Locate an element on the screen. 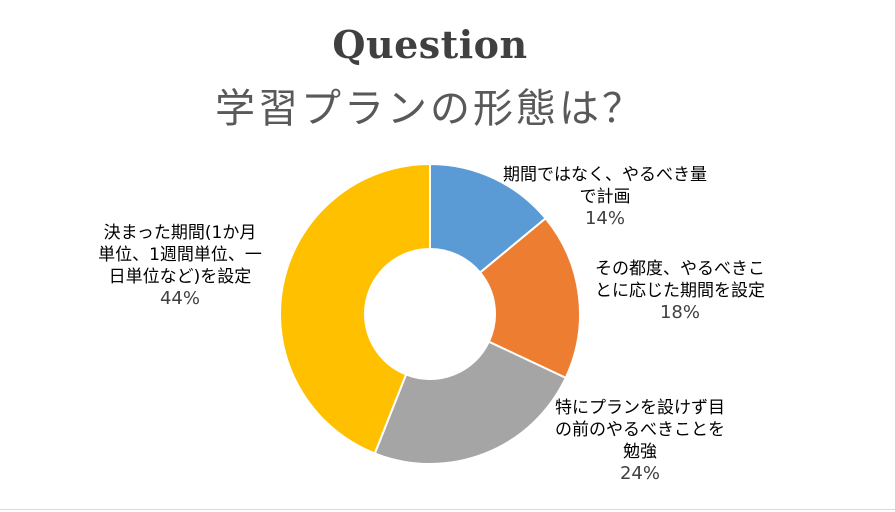 The height and width of the screenshot is (512, 895). slice-label-2: その都度、やるべきこ とに応じた期間を設定 18% is located at coordinates (680, 291).